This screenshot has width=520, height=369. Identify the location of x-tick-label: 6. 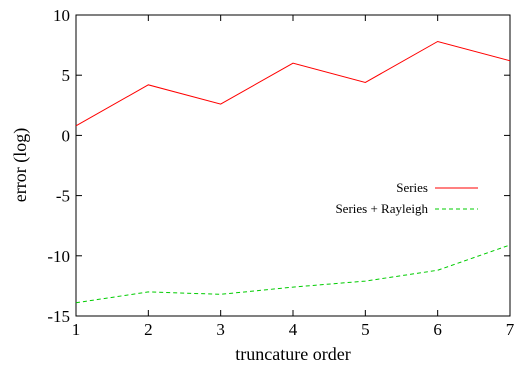
(437, 329).